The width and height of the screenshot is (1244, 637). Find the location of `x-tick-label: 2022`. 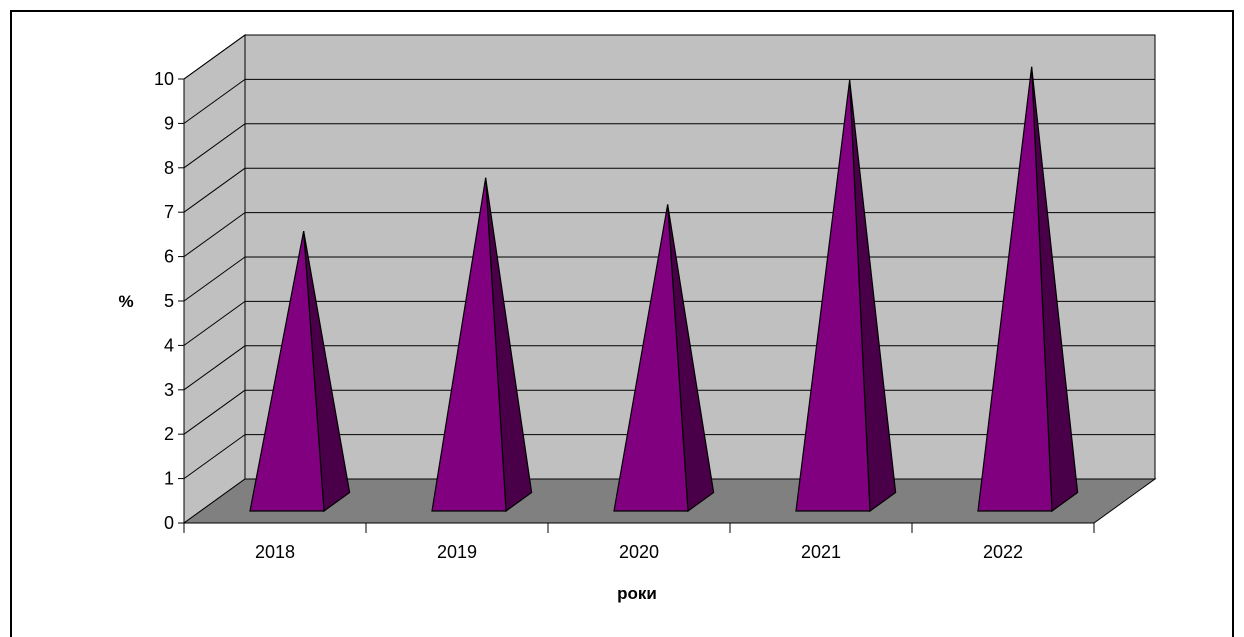

x-tick-label: 2022 is located at coordinates (1003, 552).